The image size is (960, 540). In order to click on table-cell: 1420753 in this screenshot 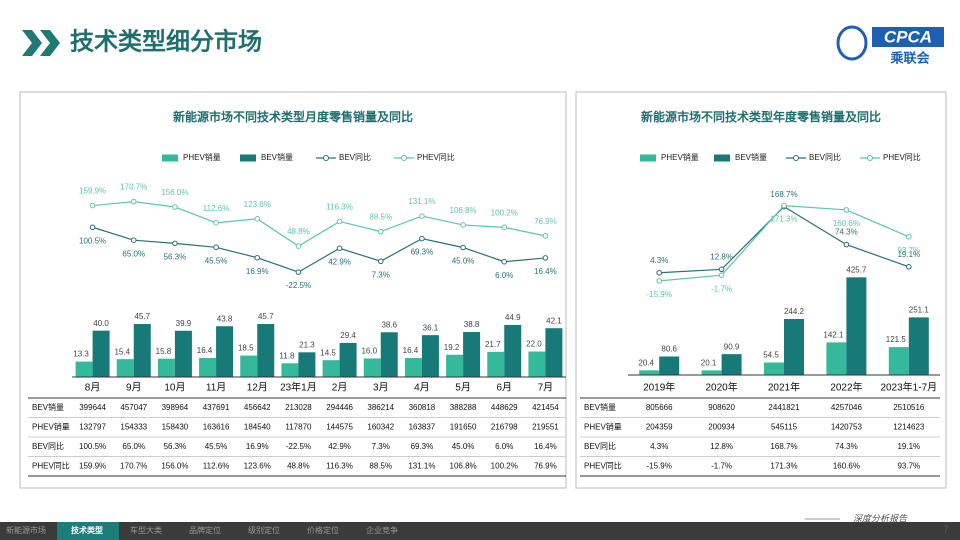, I will do `click(847, 427)`.